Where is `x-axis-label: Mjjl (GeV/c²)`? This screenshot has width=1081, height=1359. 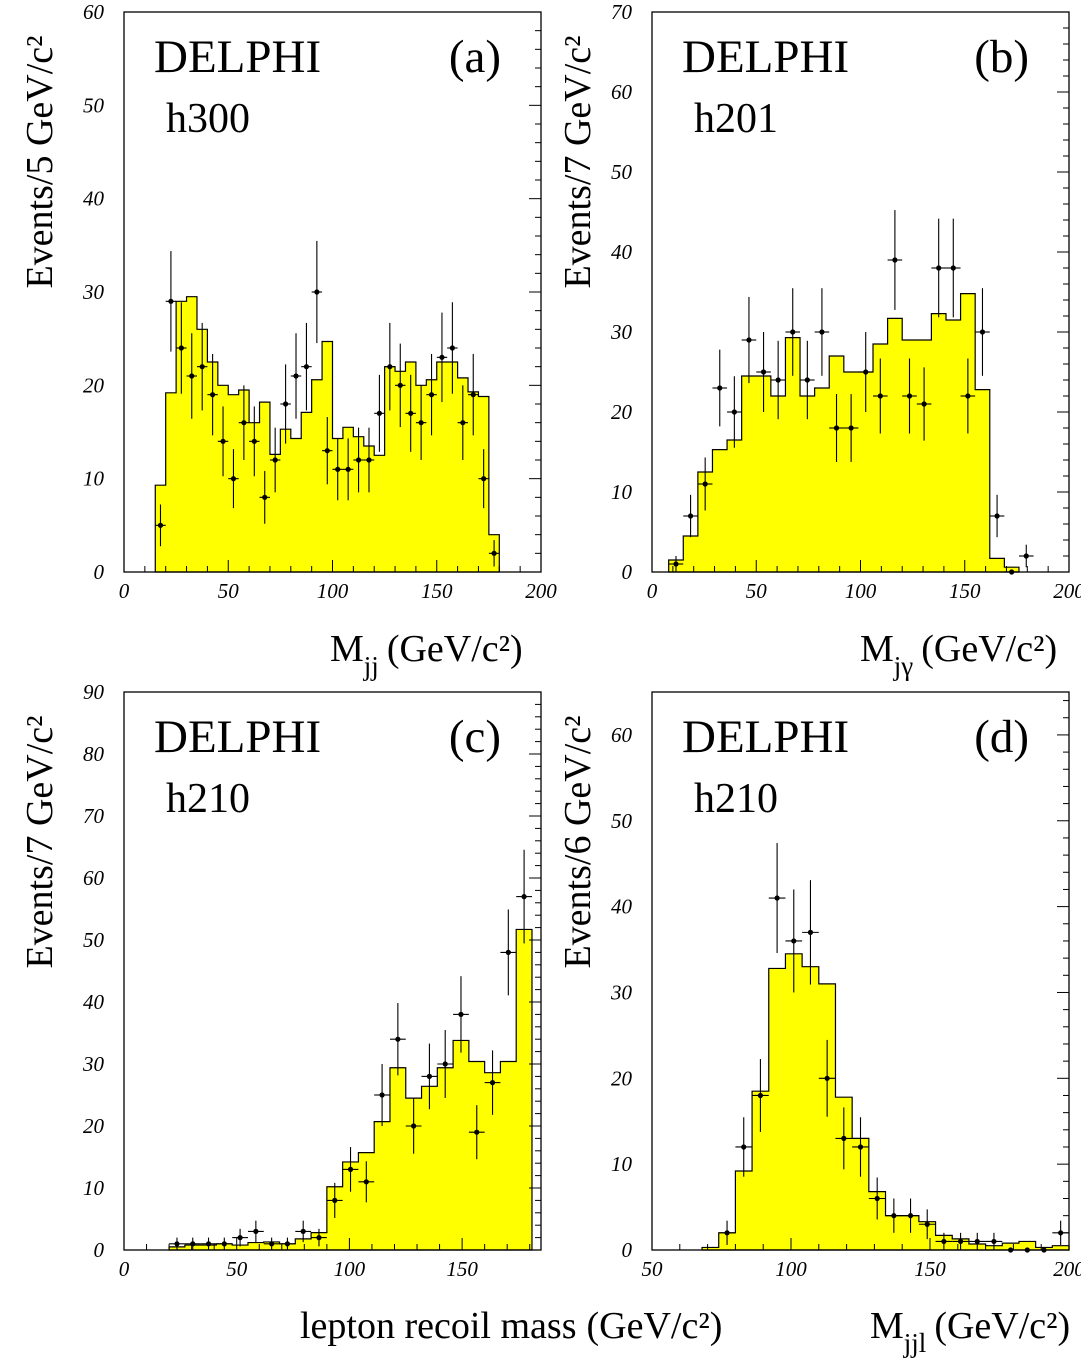 x-axis-label: Mjjl (GeV/c²) is located at coordinates (970, 1331).